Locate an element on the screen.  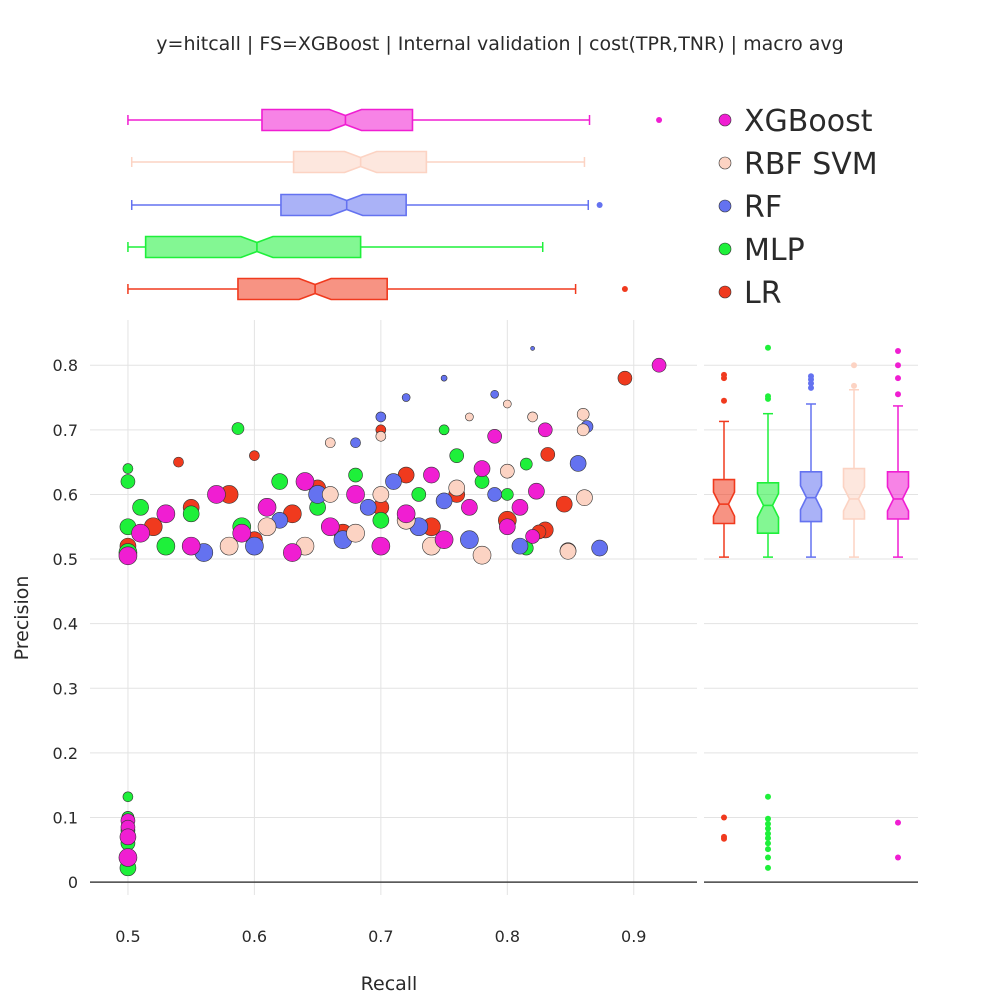
y-tick-labels: 0 0.1 0.2 0.3 0.4 0.5 0.6 0.7 0.8 is located at coordinates (65, 624).